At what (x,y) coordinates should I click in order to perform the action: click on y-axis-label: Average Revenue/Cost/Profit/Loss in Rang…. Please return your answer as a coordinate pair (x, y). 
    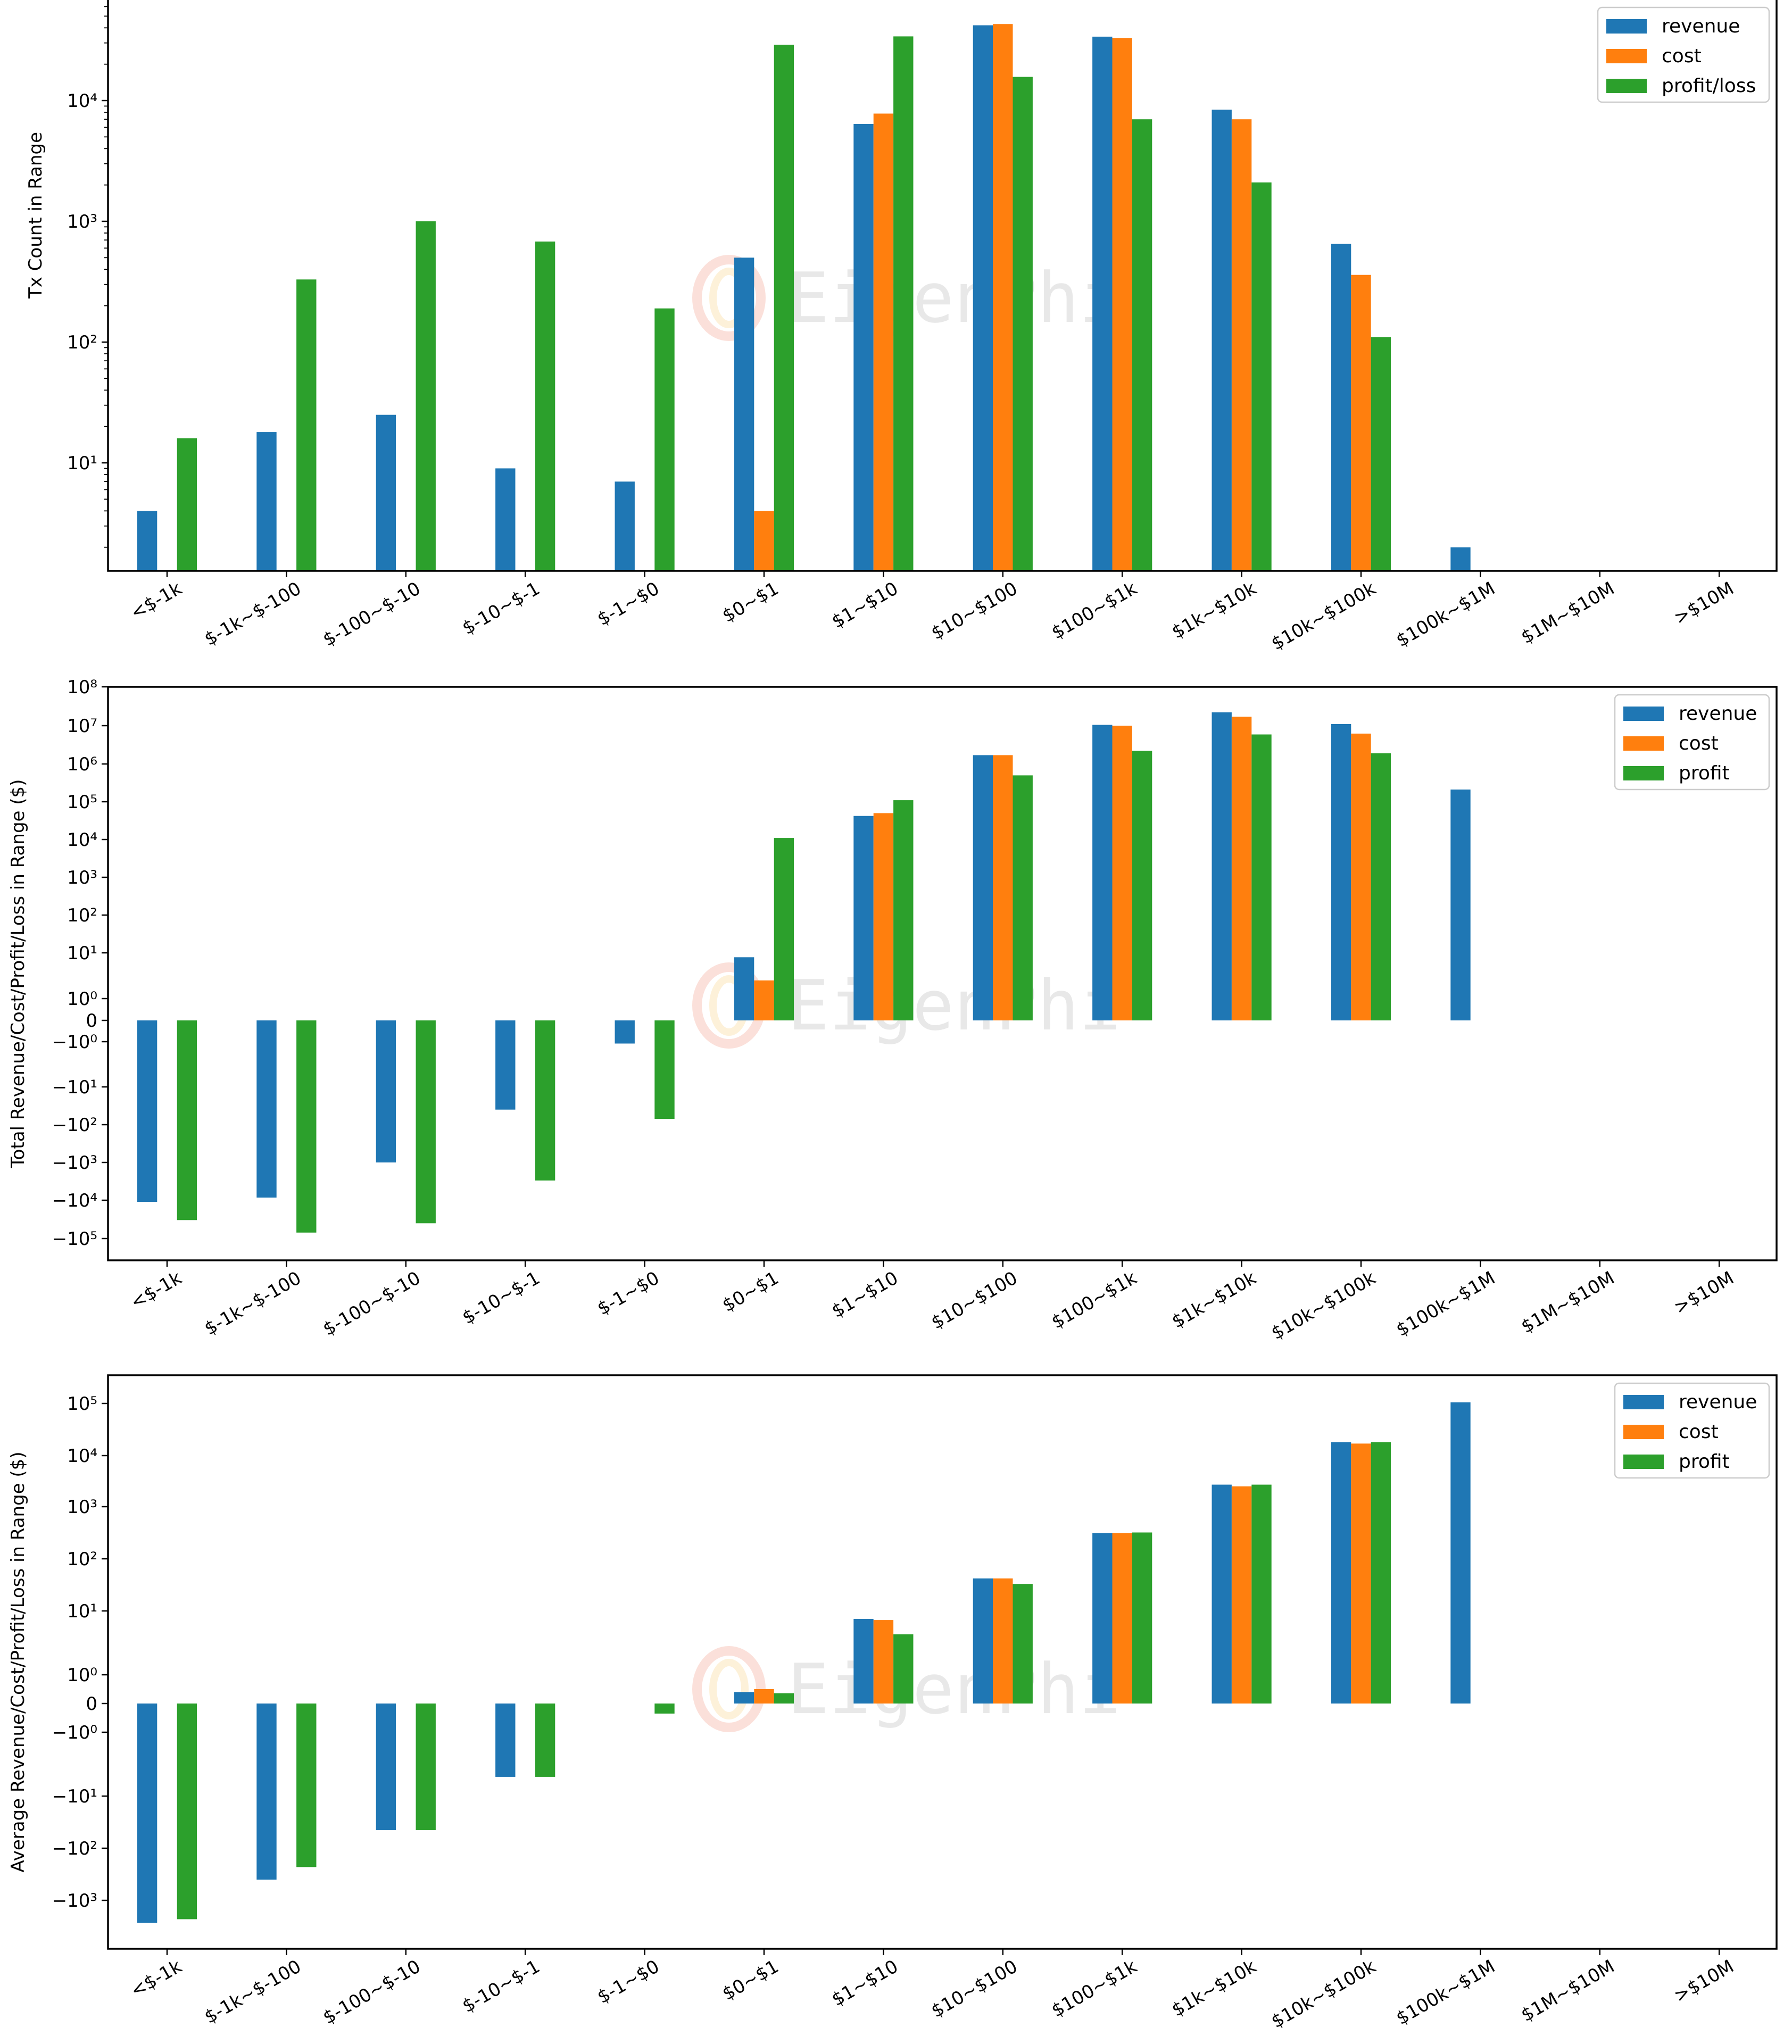
    Looking at the image, I should click on (18, 1661).